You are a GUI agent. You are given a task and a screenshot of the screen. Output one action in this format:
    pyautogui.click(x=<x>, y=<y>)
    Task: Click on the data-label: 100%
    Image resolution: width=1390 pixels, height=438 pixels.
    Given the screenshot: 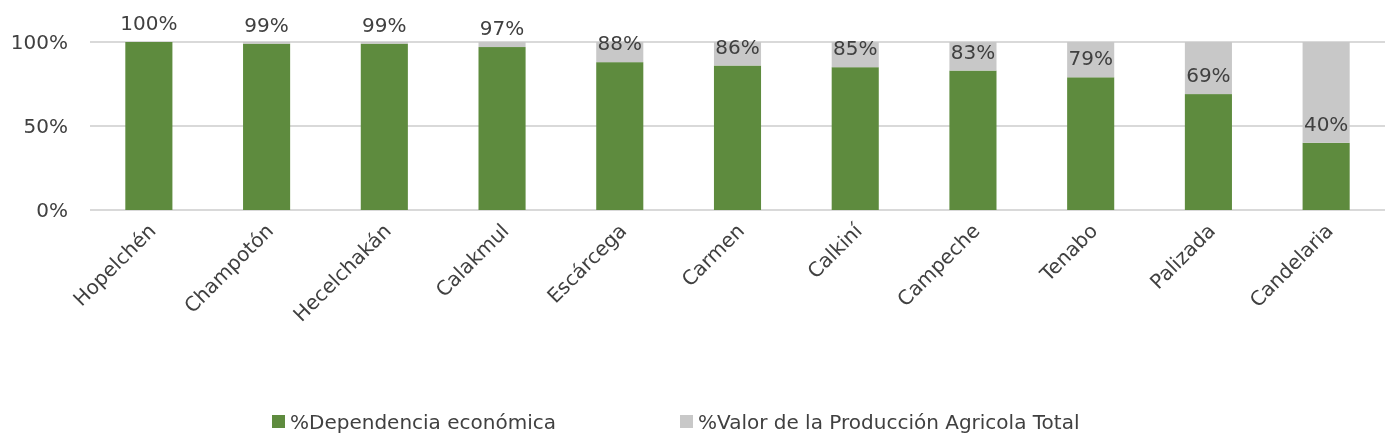 What is the action you would take?
    pyautogui.click(x=149, y=23)
    